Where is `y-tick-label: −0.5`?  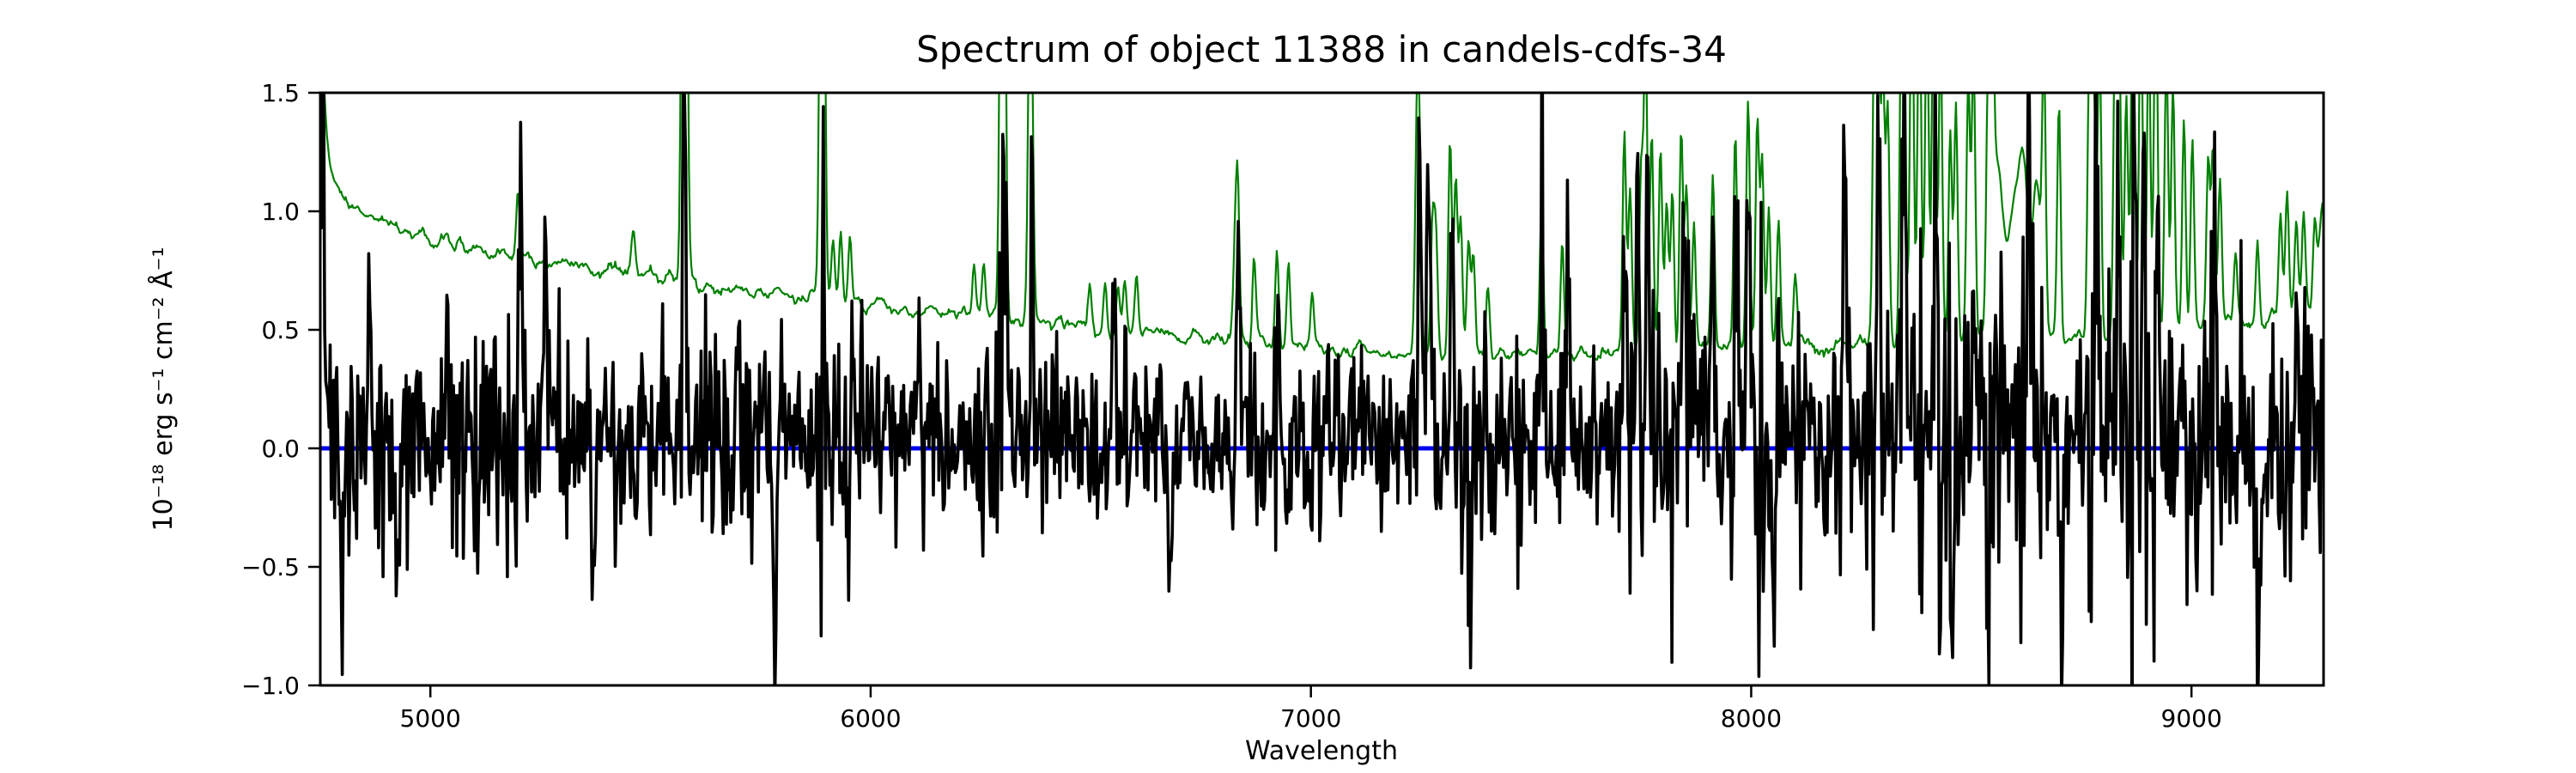 y-tick-label: −0.5 is located at coordinates (270, 567).